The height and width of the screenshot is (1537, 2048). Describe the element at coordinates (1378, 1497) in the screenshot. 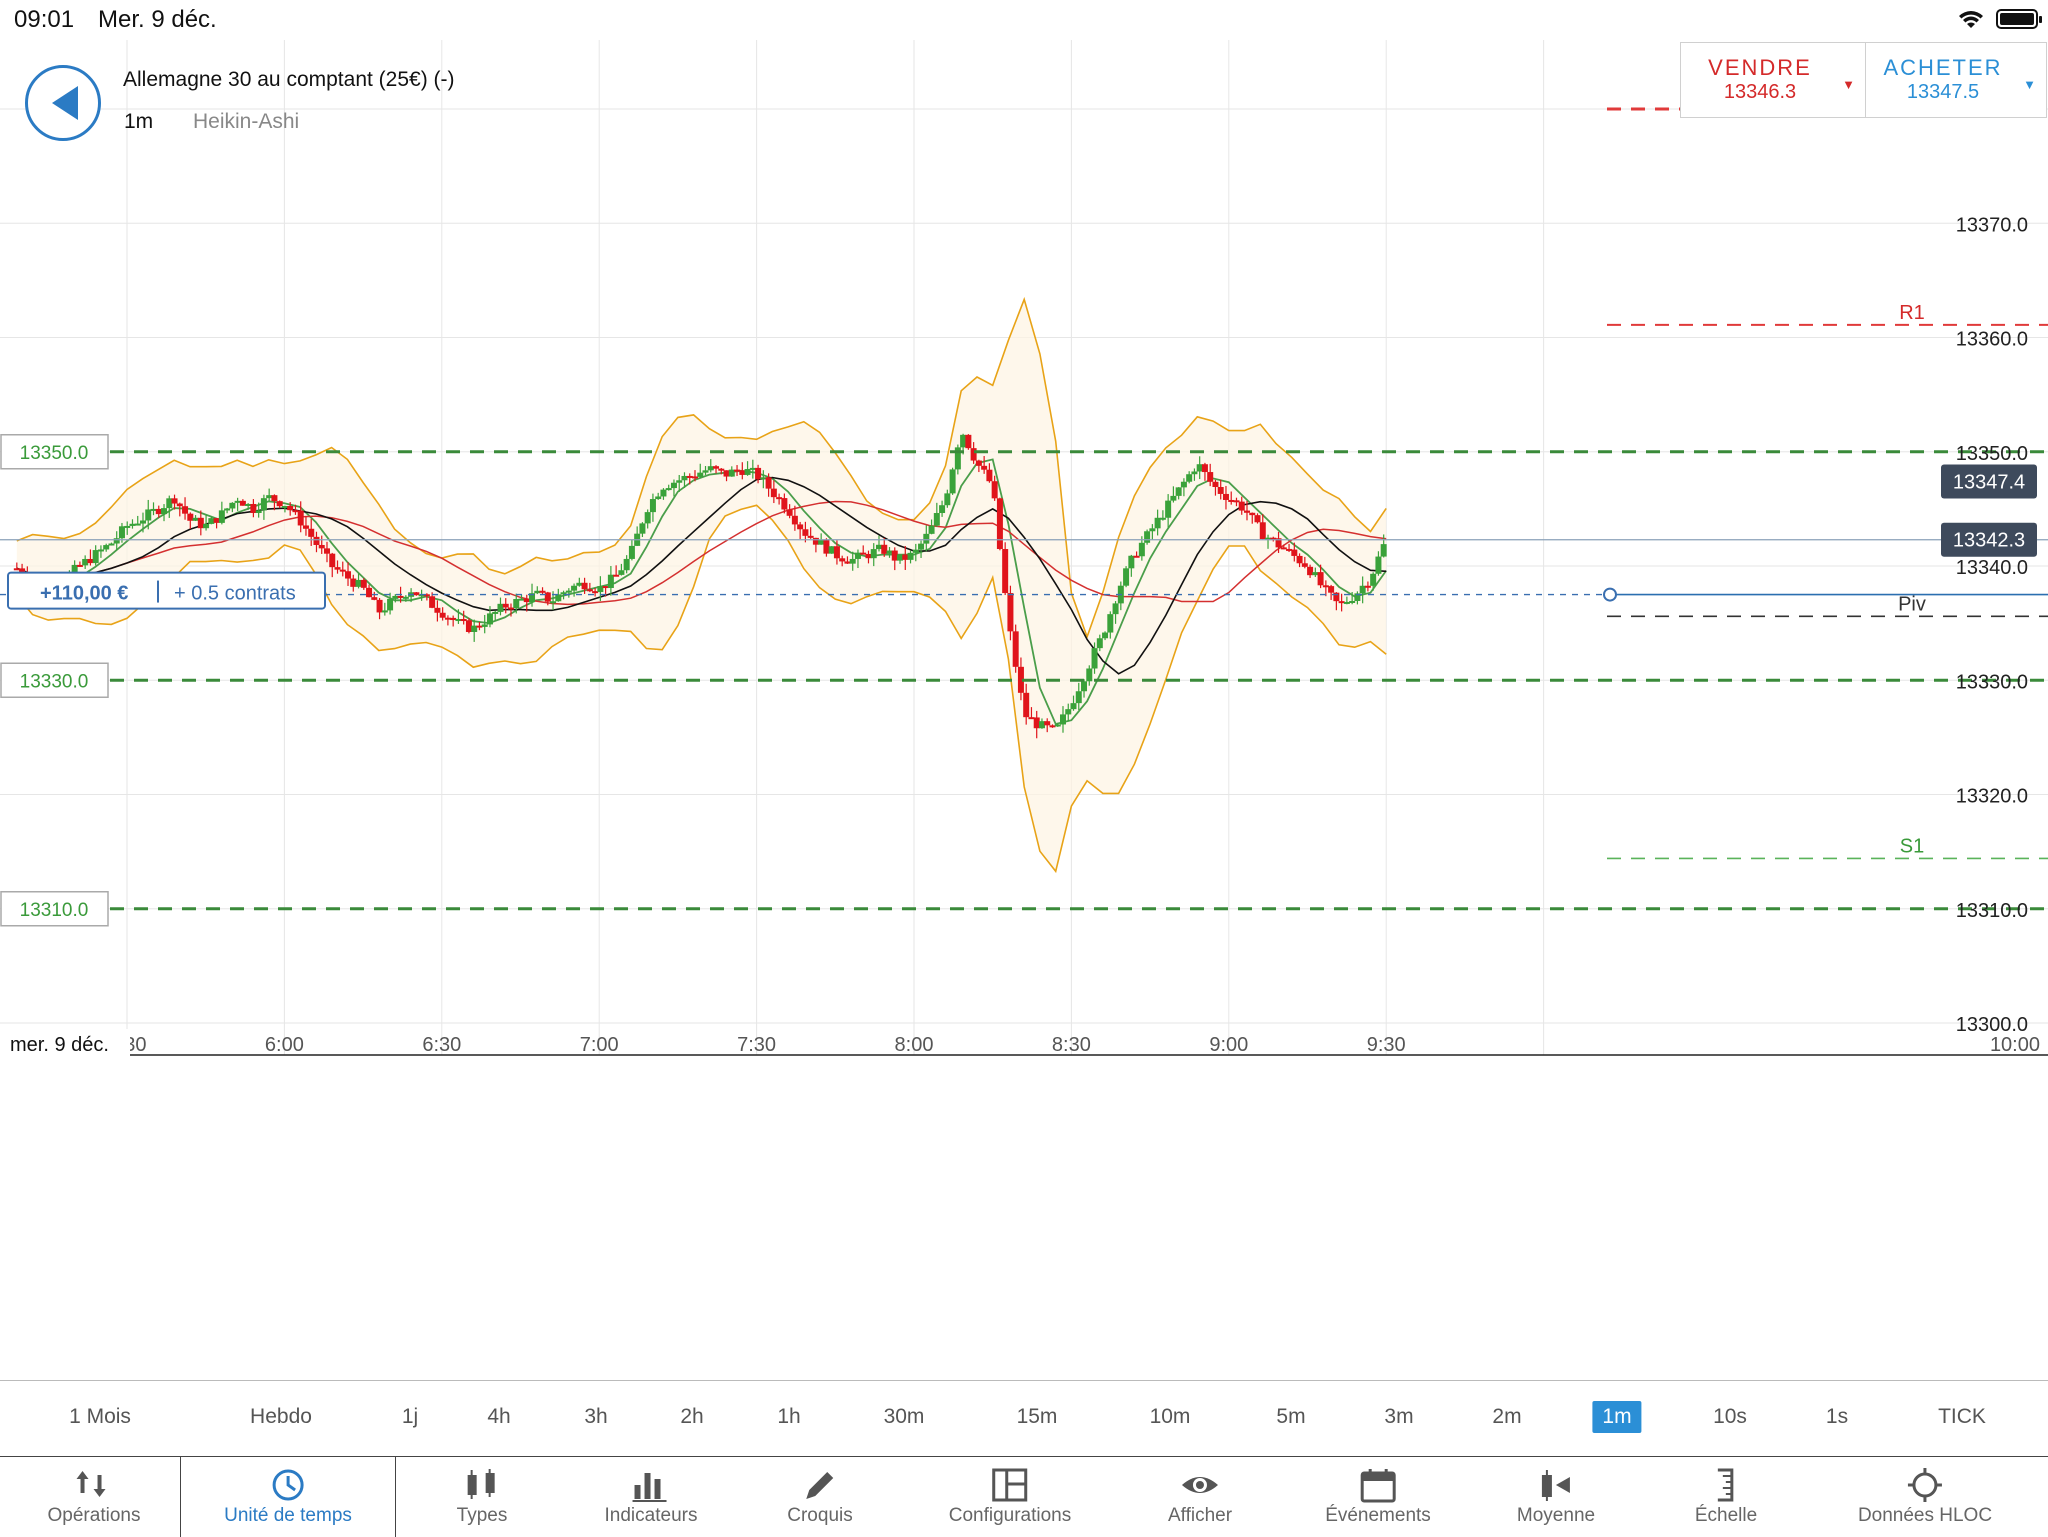

I see `tool-events: Événements` at that location.